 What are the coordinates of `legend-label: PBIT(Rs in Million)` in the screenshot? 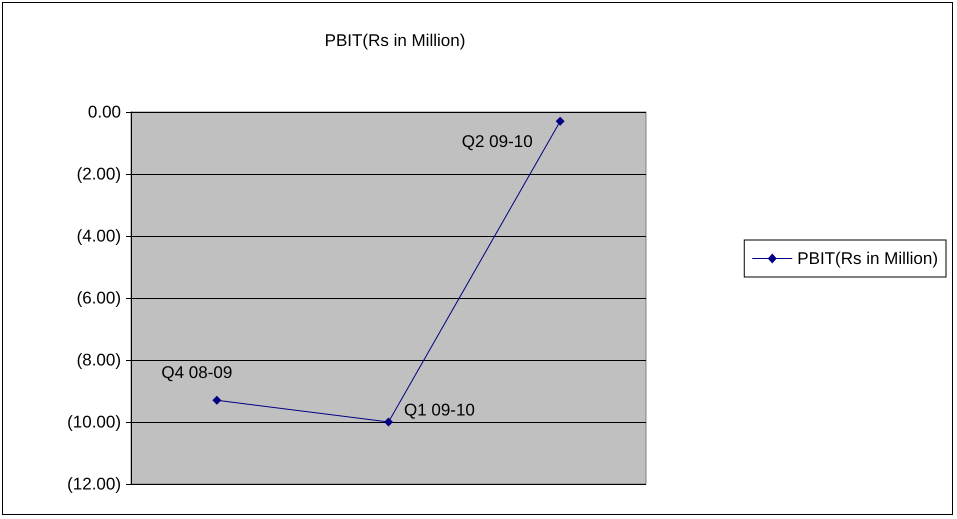 It's located at (867, 258).